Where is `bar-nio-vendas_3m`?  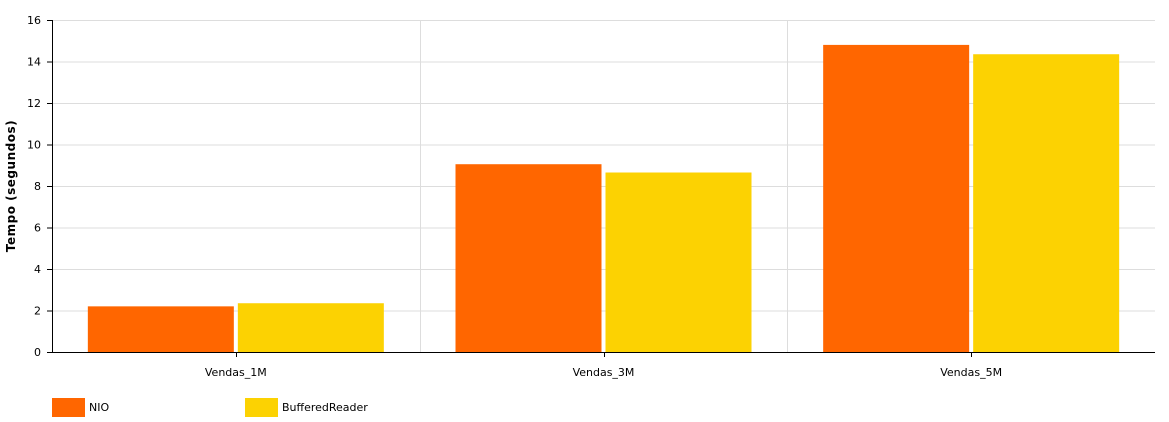
bar-nio-vendas_3m is located at coordinates (528, 258).